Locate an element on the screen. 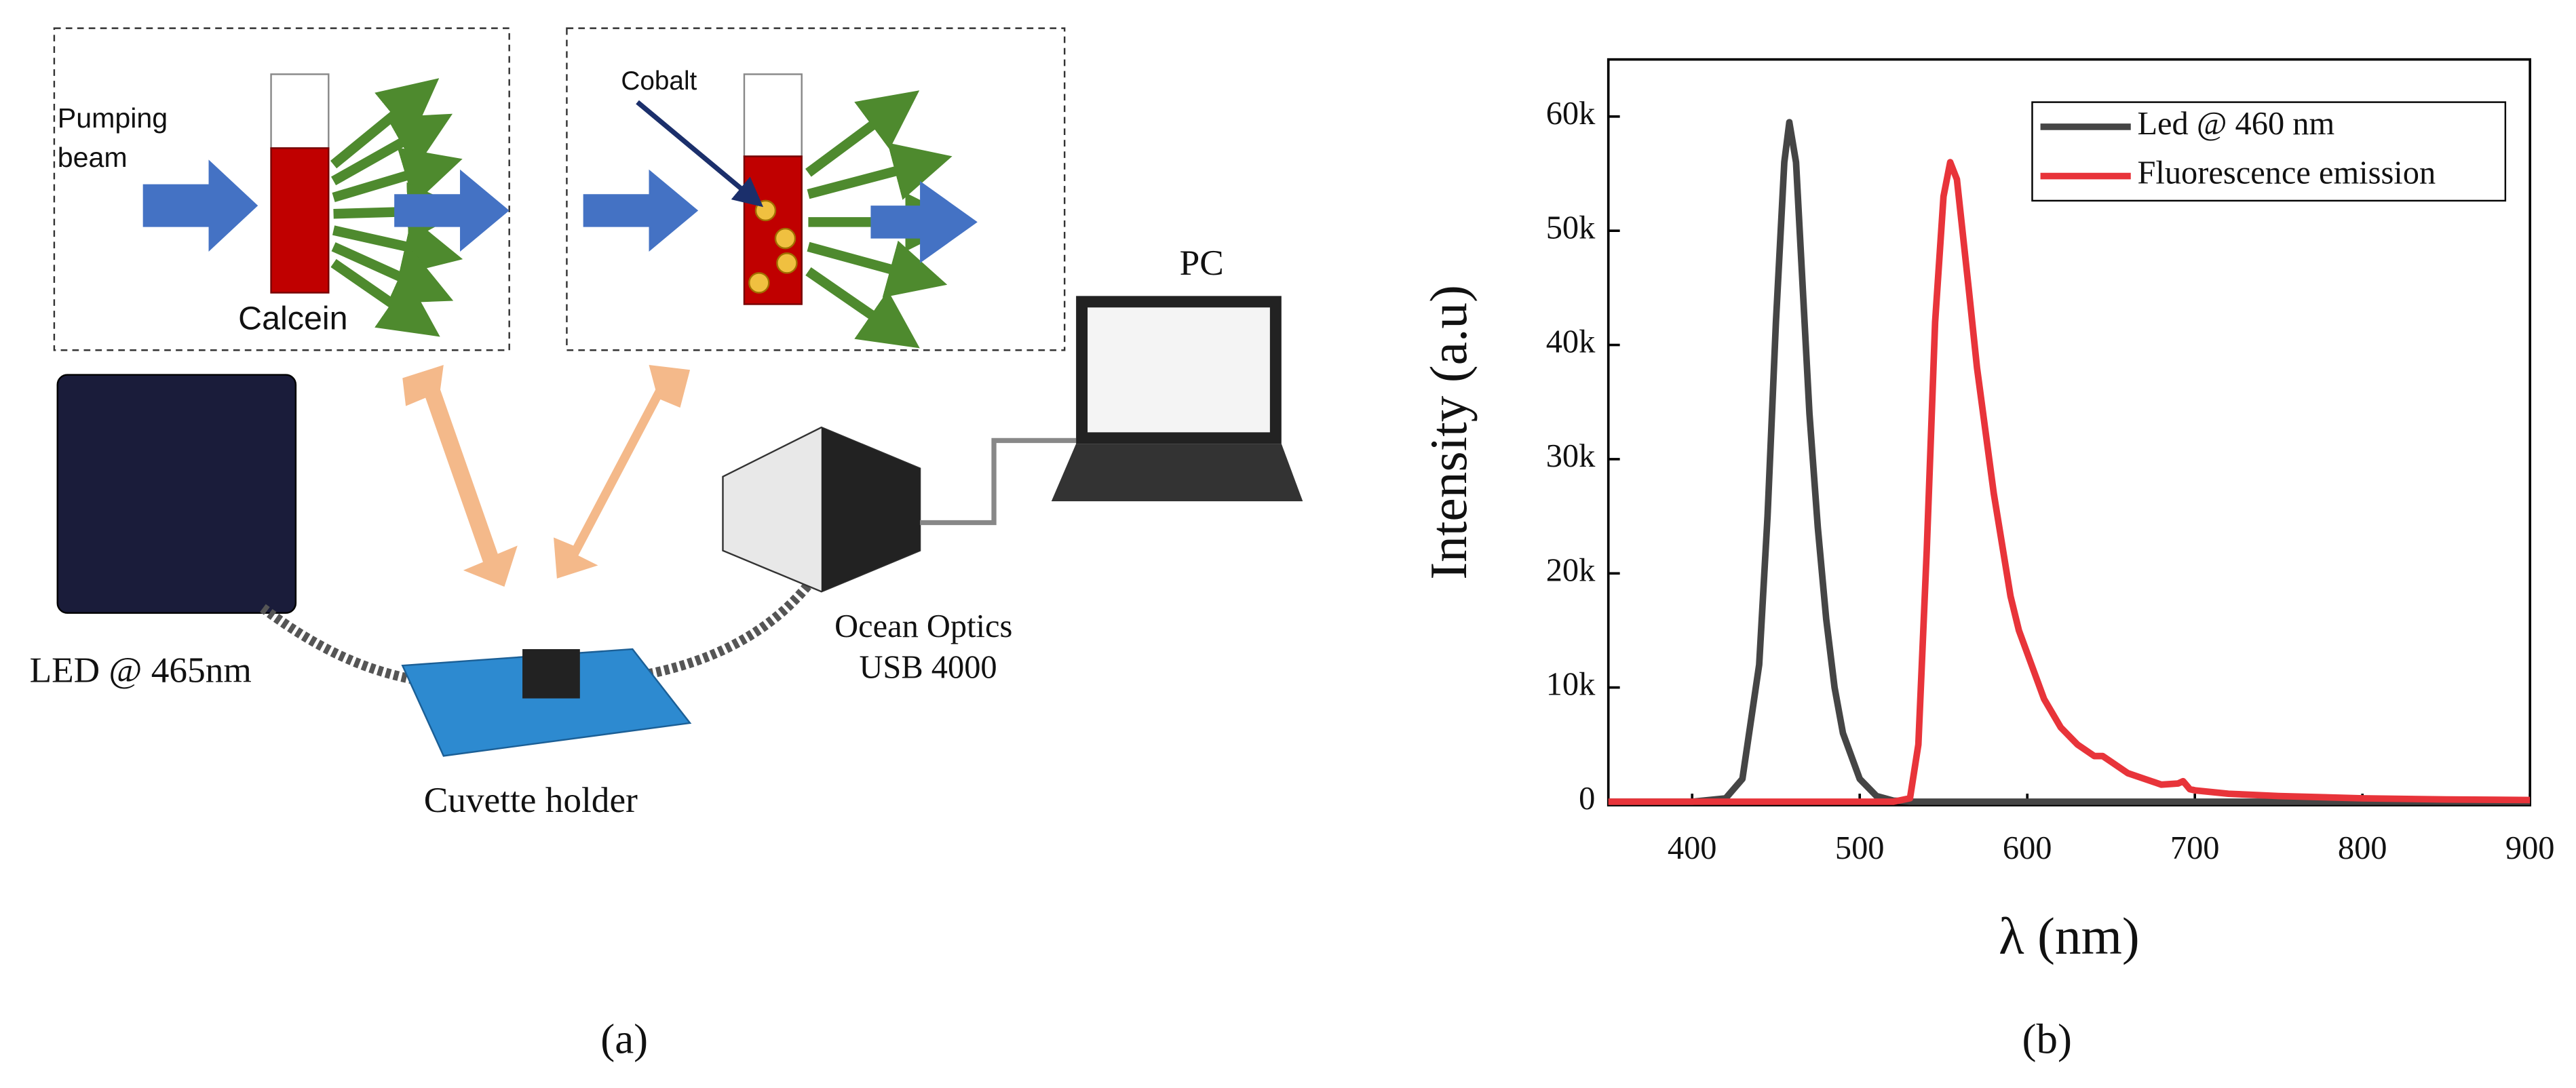 The image size is (2576, 1088). x-tick-label: 500 is located at coordinates (1860, 848).